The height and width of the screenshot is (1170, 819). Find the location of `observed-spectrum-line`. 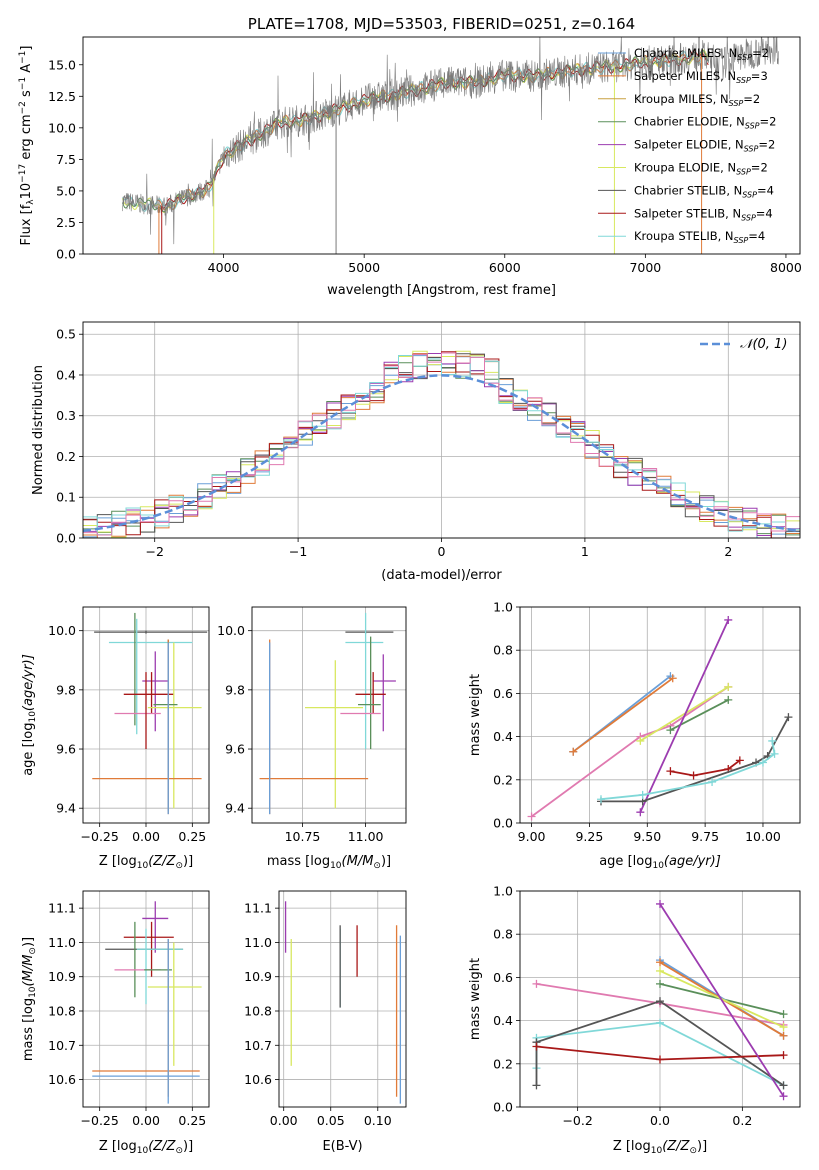

observed-spectrum-line is located at coordinates (450, 141).